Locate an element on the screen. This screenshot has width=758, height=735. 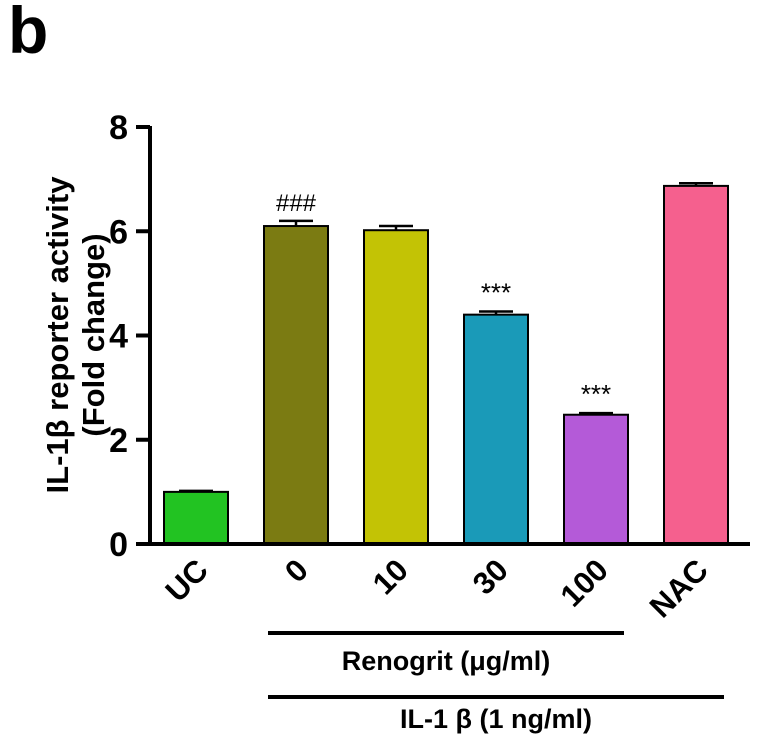
x-tick-label: UC is located at coordinates (187, 580).